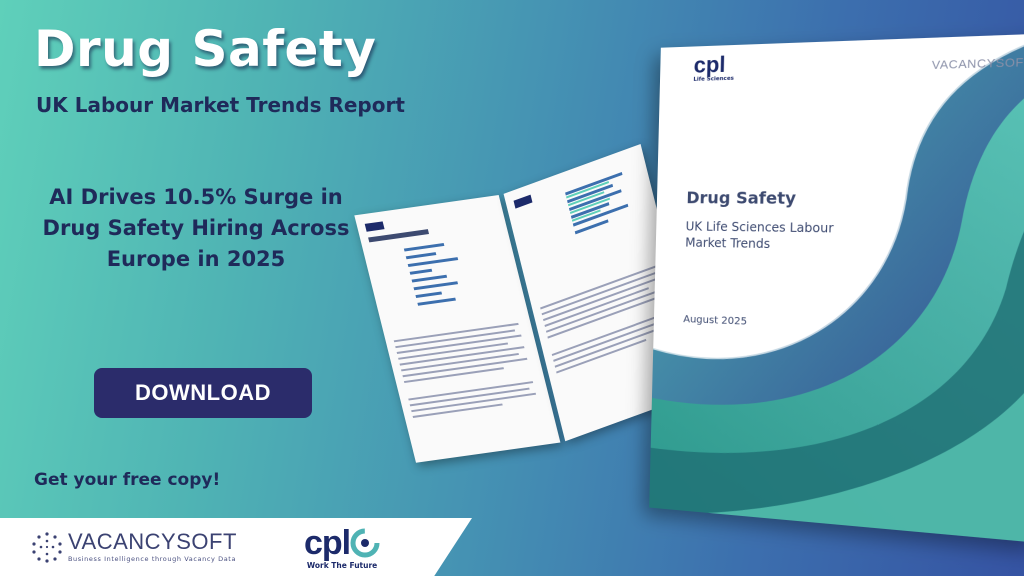 This screenshot has height=576, width=1024. I want to click on download-button: DOWNLOAD, so click(203, 393).